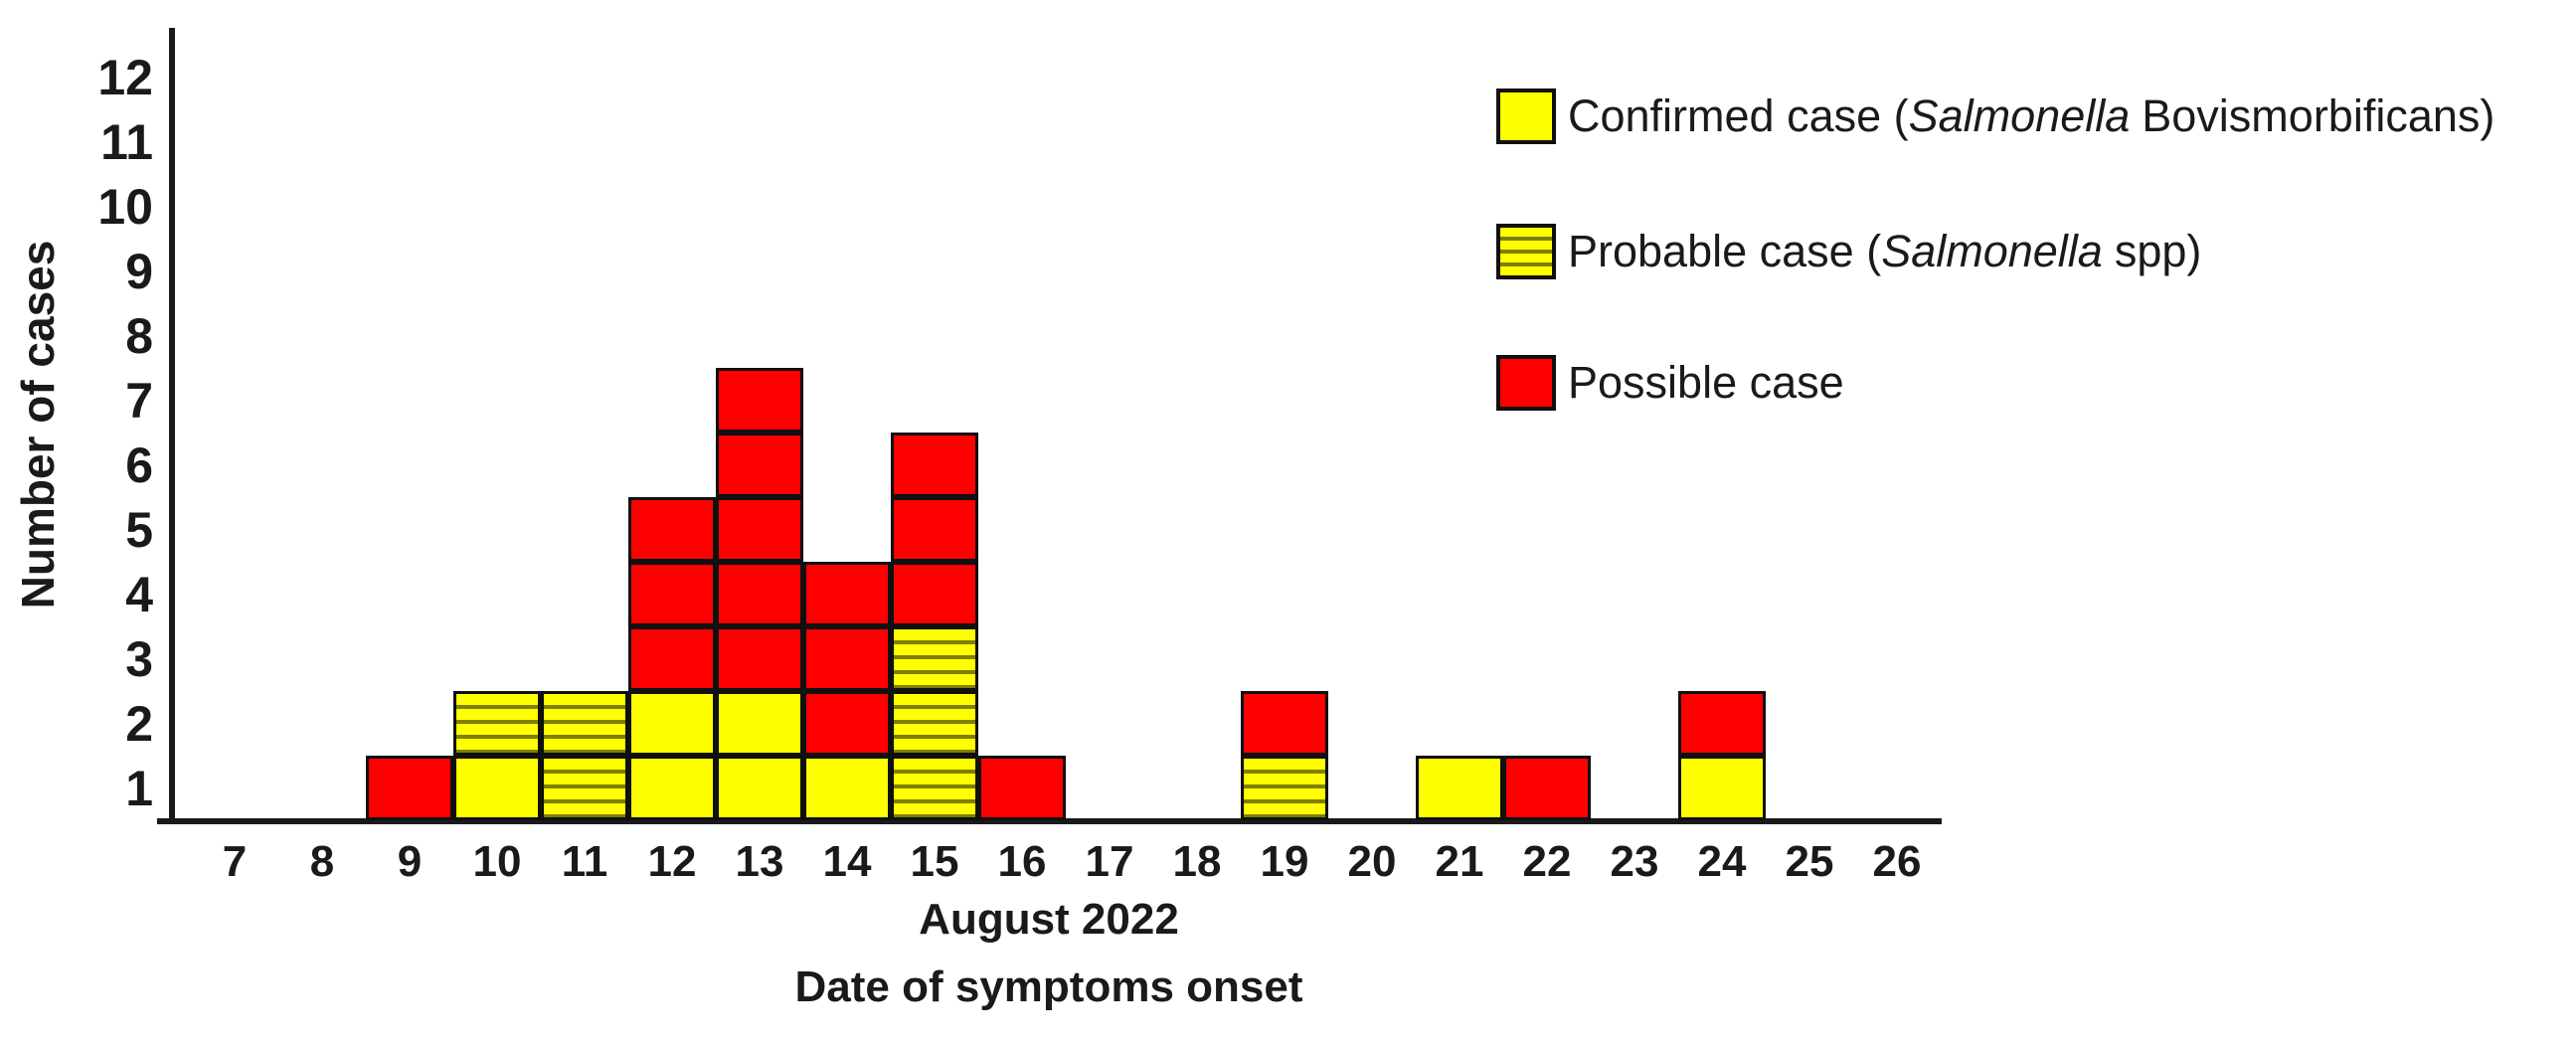 The height and width of the screenshot is (1046, 2576). I want to click on case-cell-probable-aug19, so click(1284, 788).